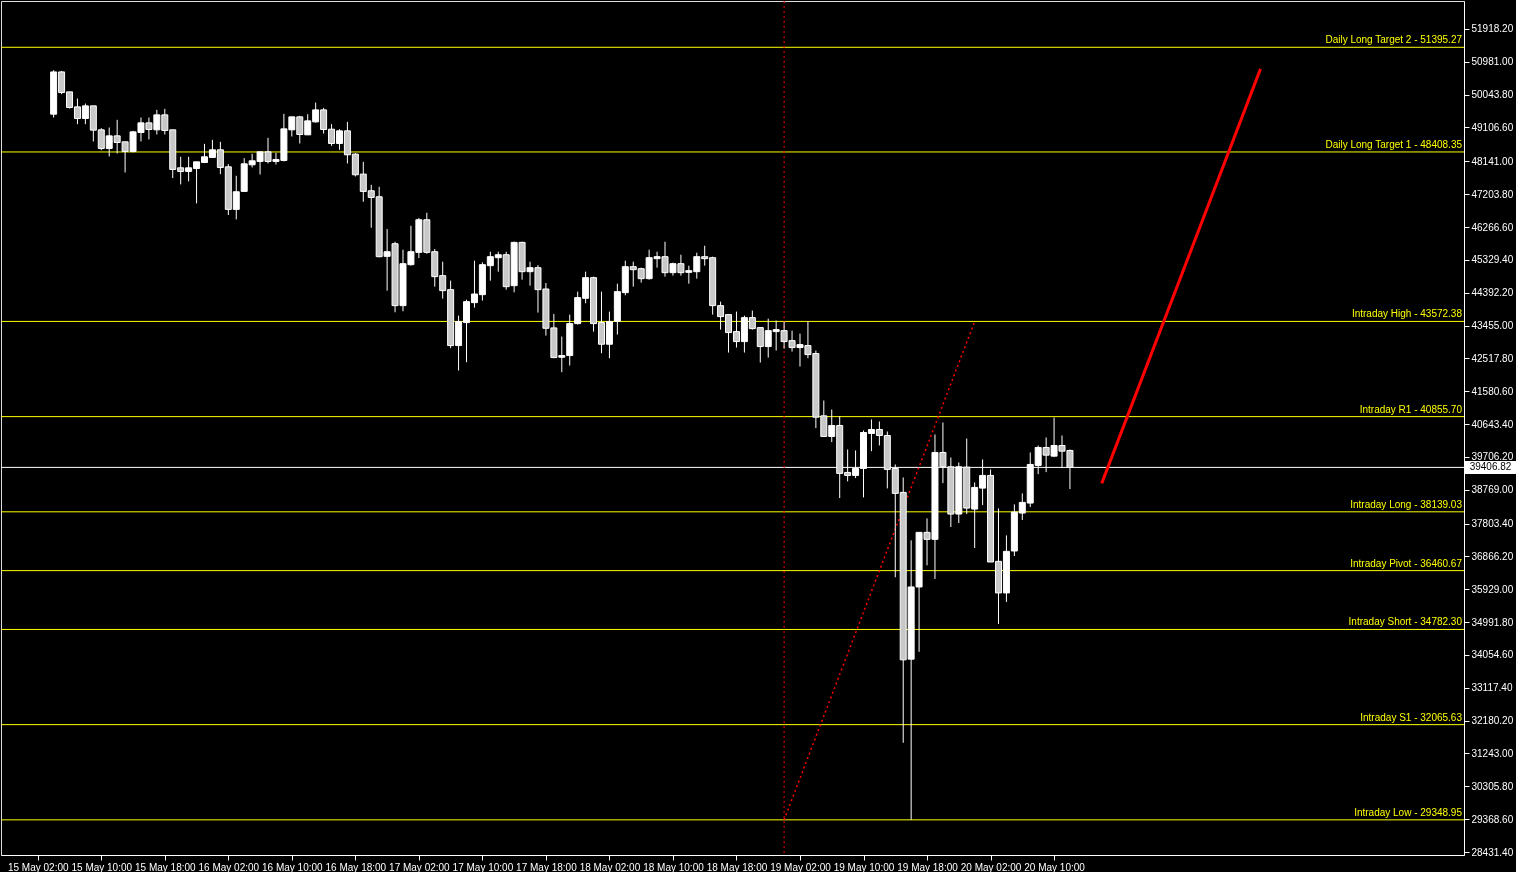 The width and height of the screenshot is (1516, 875). What do you see at coordinates (1492, 161) in the screenshot?
I see `y-tick-label: 48141.00` at bounding box center [1492, 161].